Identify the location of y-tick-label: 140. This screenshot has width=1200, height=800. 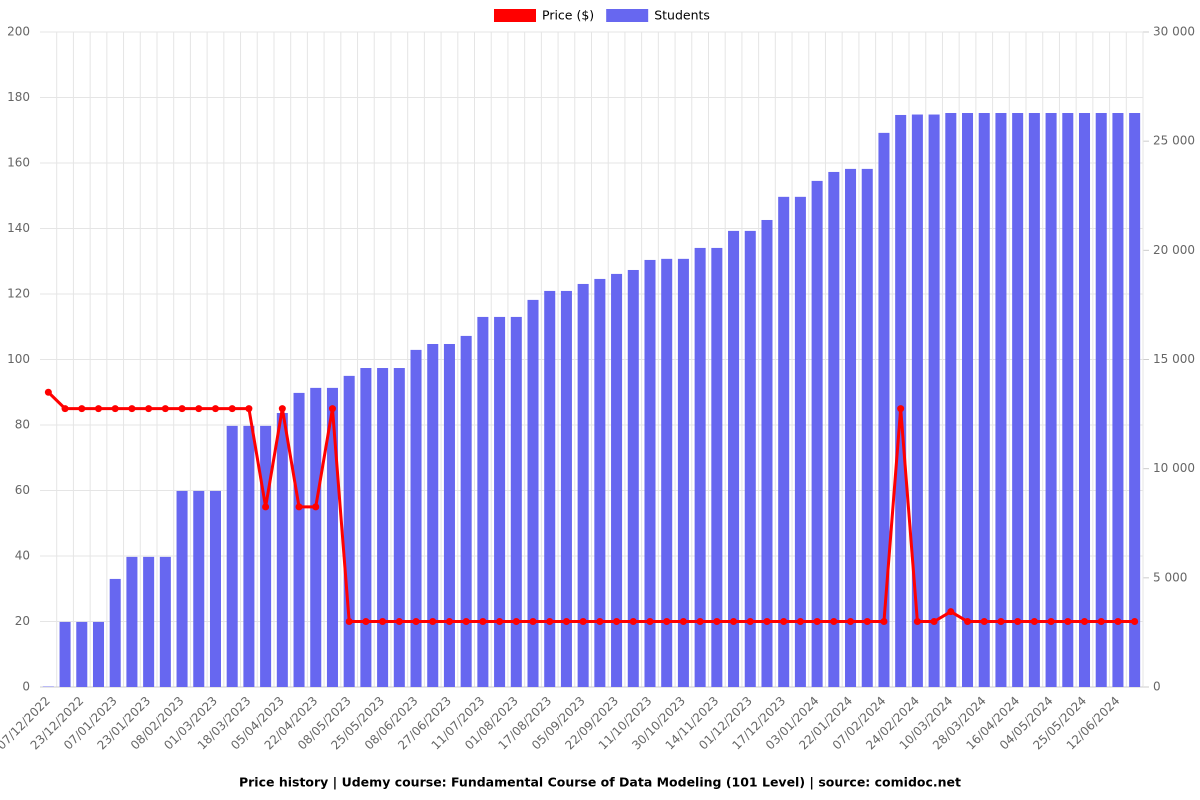
(18, 228).